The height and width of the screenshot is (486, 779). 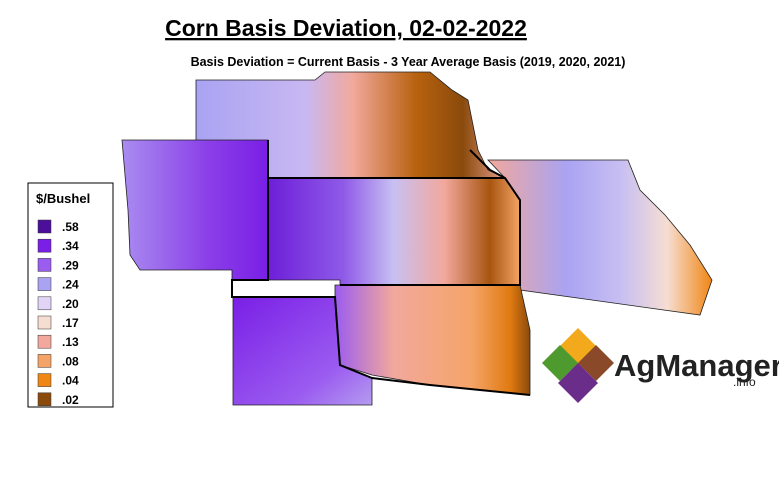 I want to click on kansas, so click(x=394, y=234).